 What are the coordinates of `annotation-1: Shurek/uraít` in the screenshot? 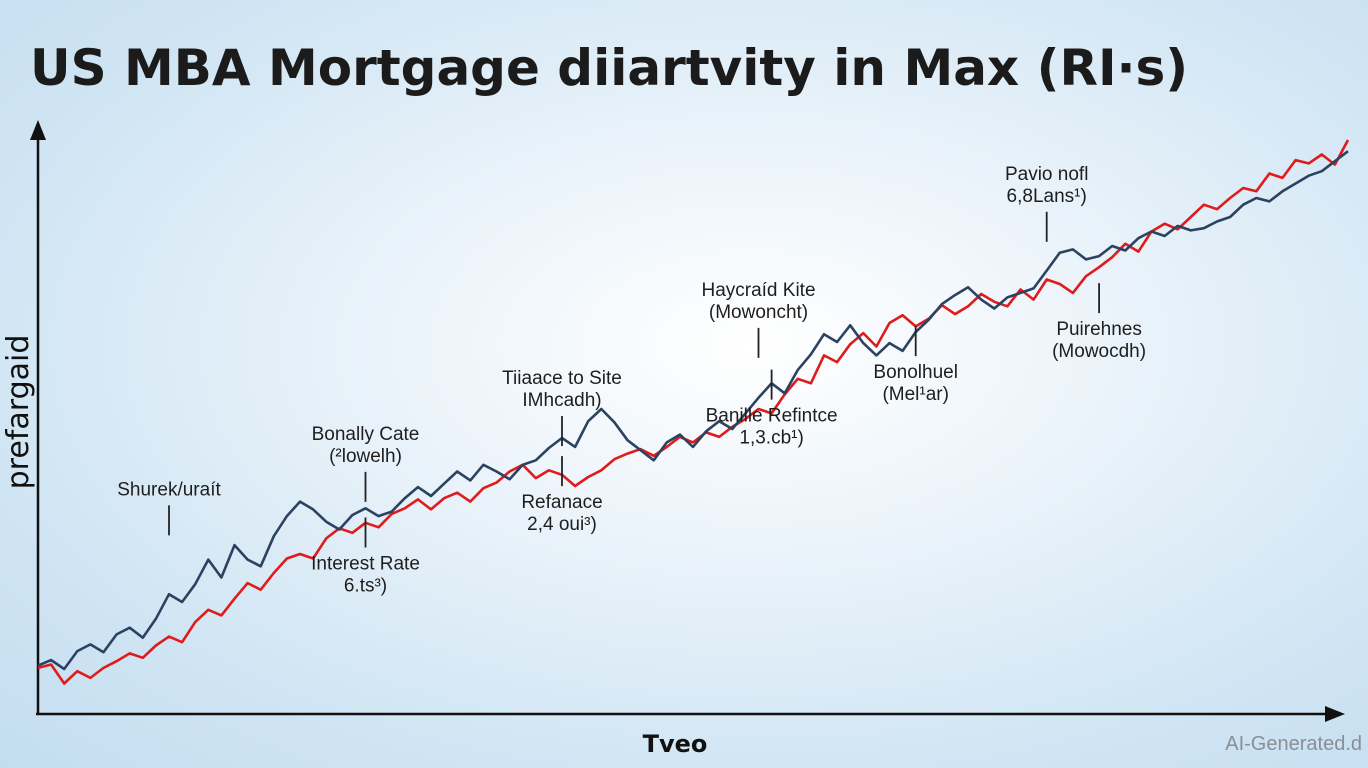 It's located at (169, 507).